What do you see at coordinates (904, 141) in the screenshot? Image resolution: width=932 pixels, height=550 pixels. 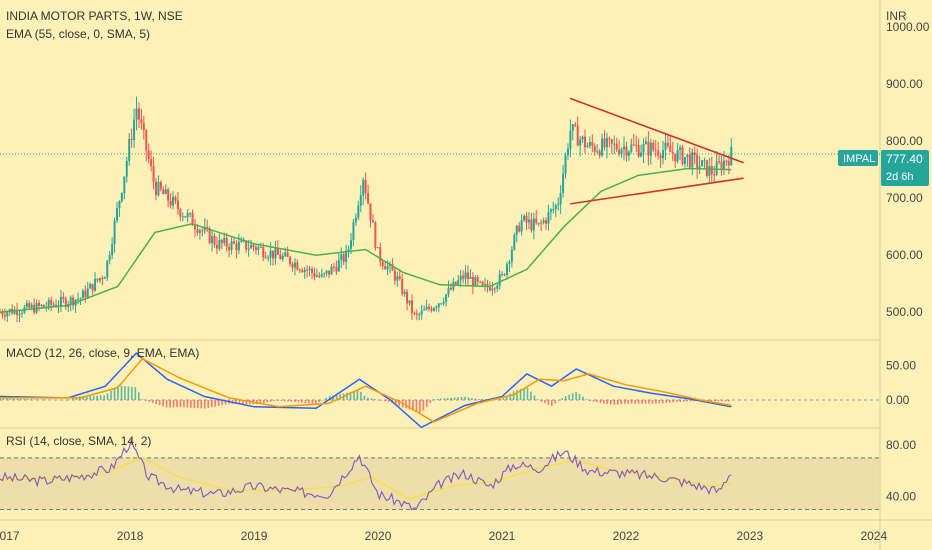 I see `price-tick-label: 800.00` at bounding box center [904, 141].